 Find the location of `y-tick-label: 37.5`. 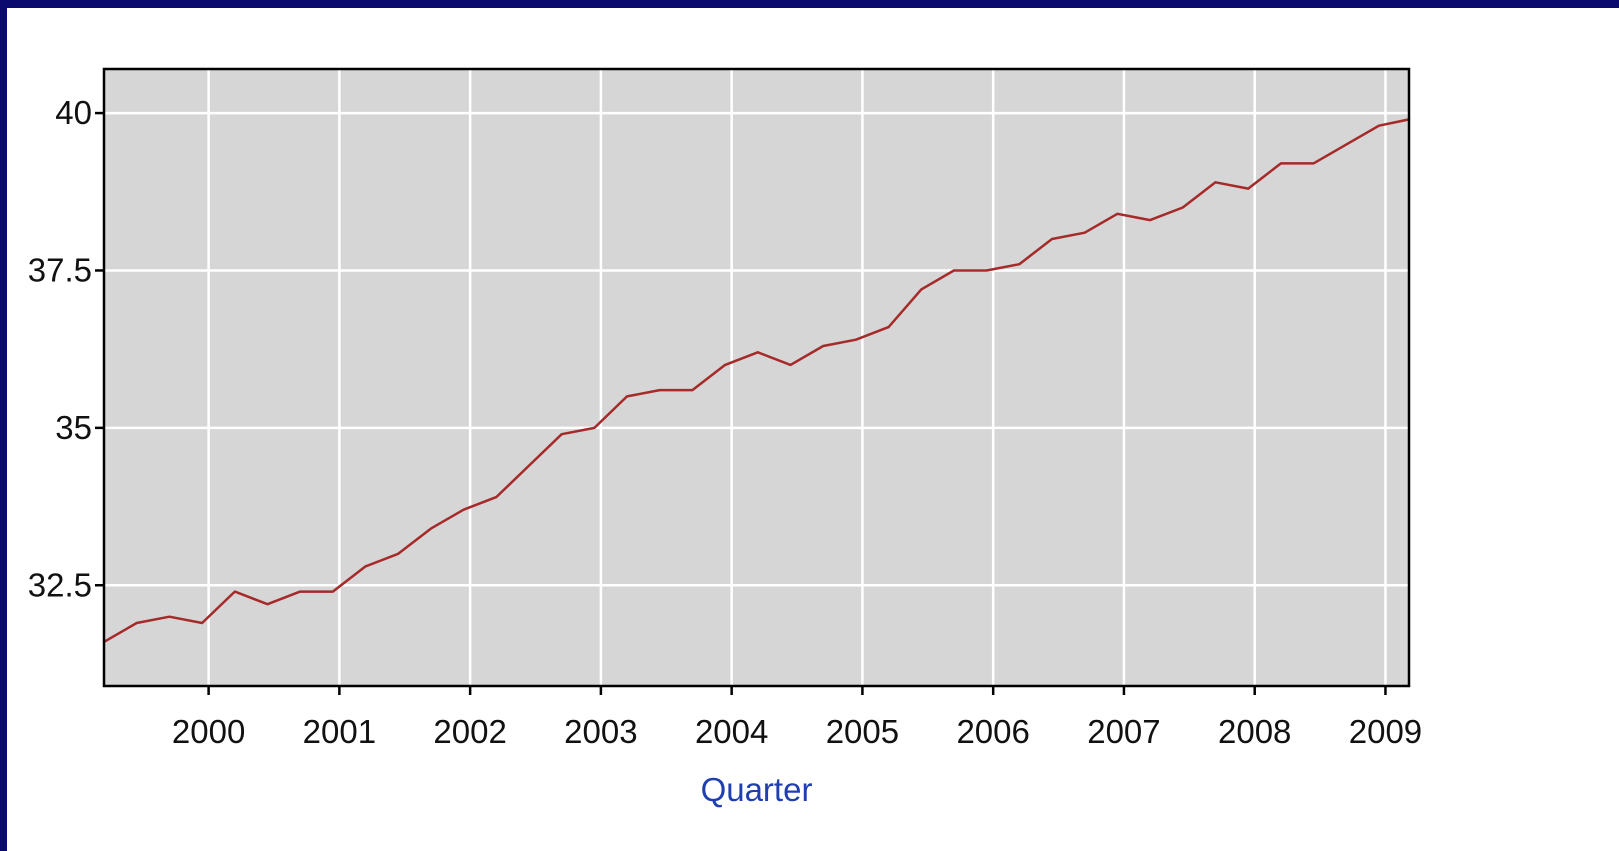

y-tick-label: 37.5 is located at coordinates (60, 269).